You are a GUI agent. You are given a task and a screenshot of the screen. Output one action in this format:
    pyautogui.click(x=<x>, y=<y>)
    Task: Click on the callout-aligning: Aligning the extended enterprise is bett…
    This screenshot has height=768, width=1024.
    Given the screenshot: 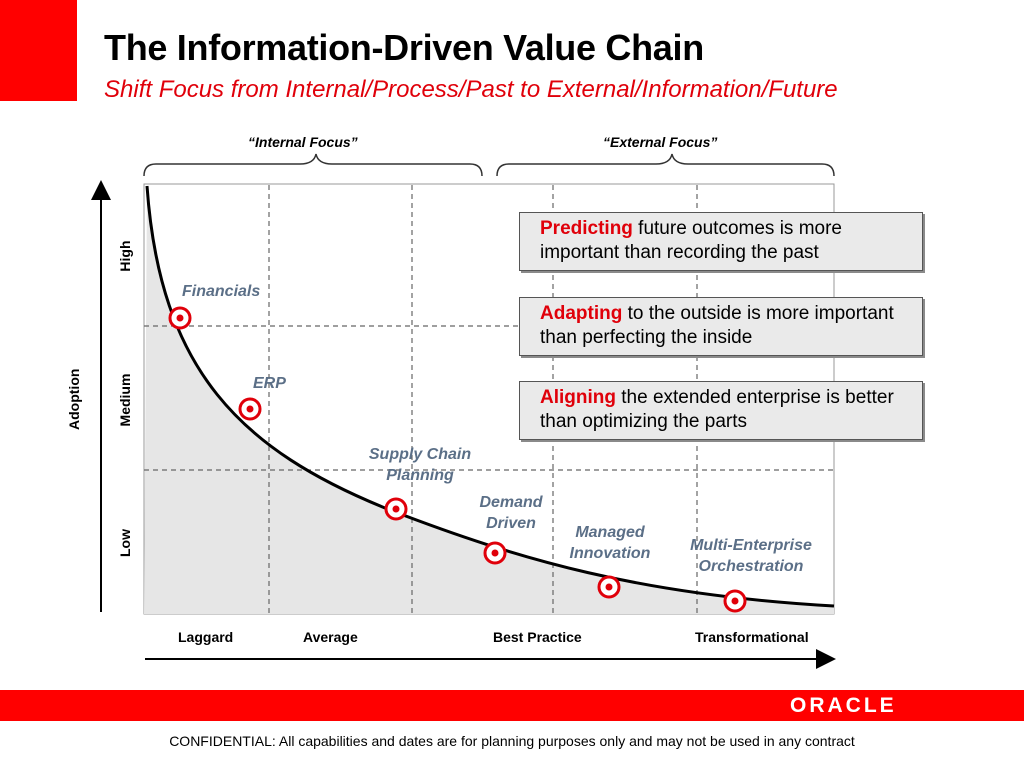 What is the action you would take?
    pyautogui.click(x=721, y=410)
    